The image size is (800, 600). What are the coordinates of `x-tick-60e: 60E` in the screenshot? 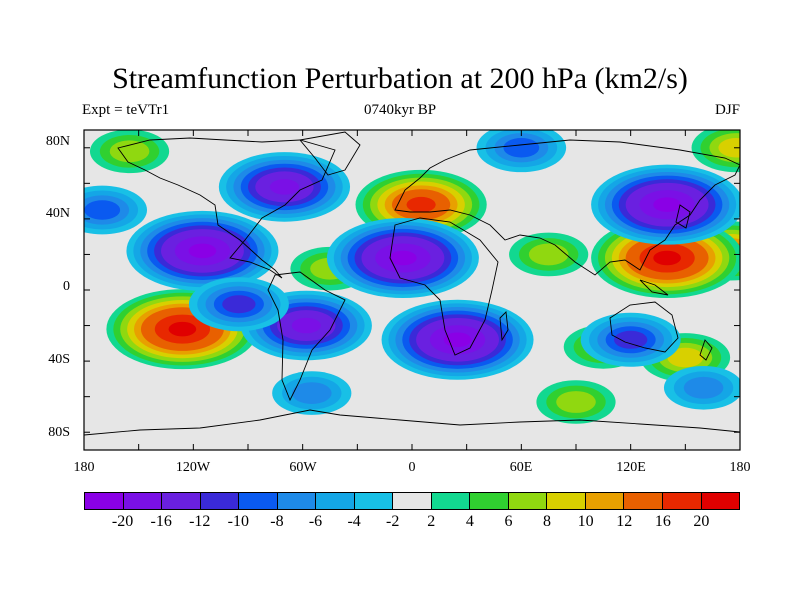 It's located at (521, 467).